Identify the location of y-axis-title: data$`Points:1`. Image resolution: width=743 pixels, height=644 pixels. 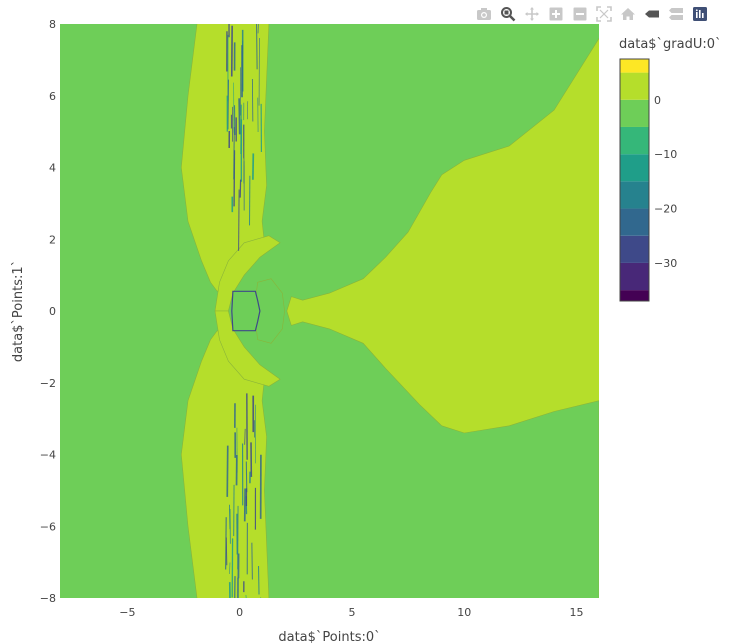
(18, 311).